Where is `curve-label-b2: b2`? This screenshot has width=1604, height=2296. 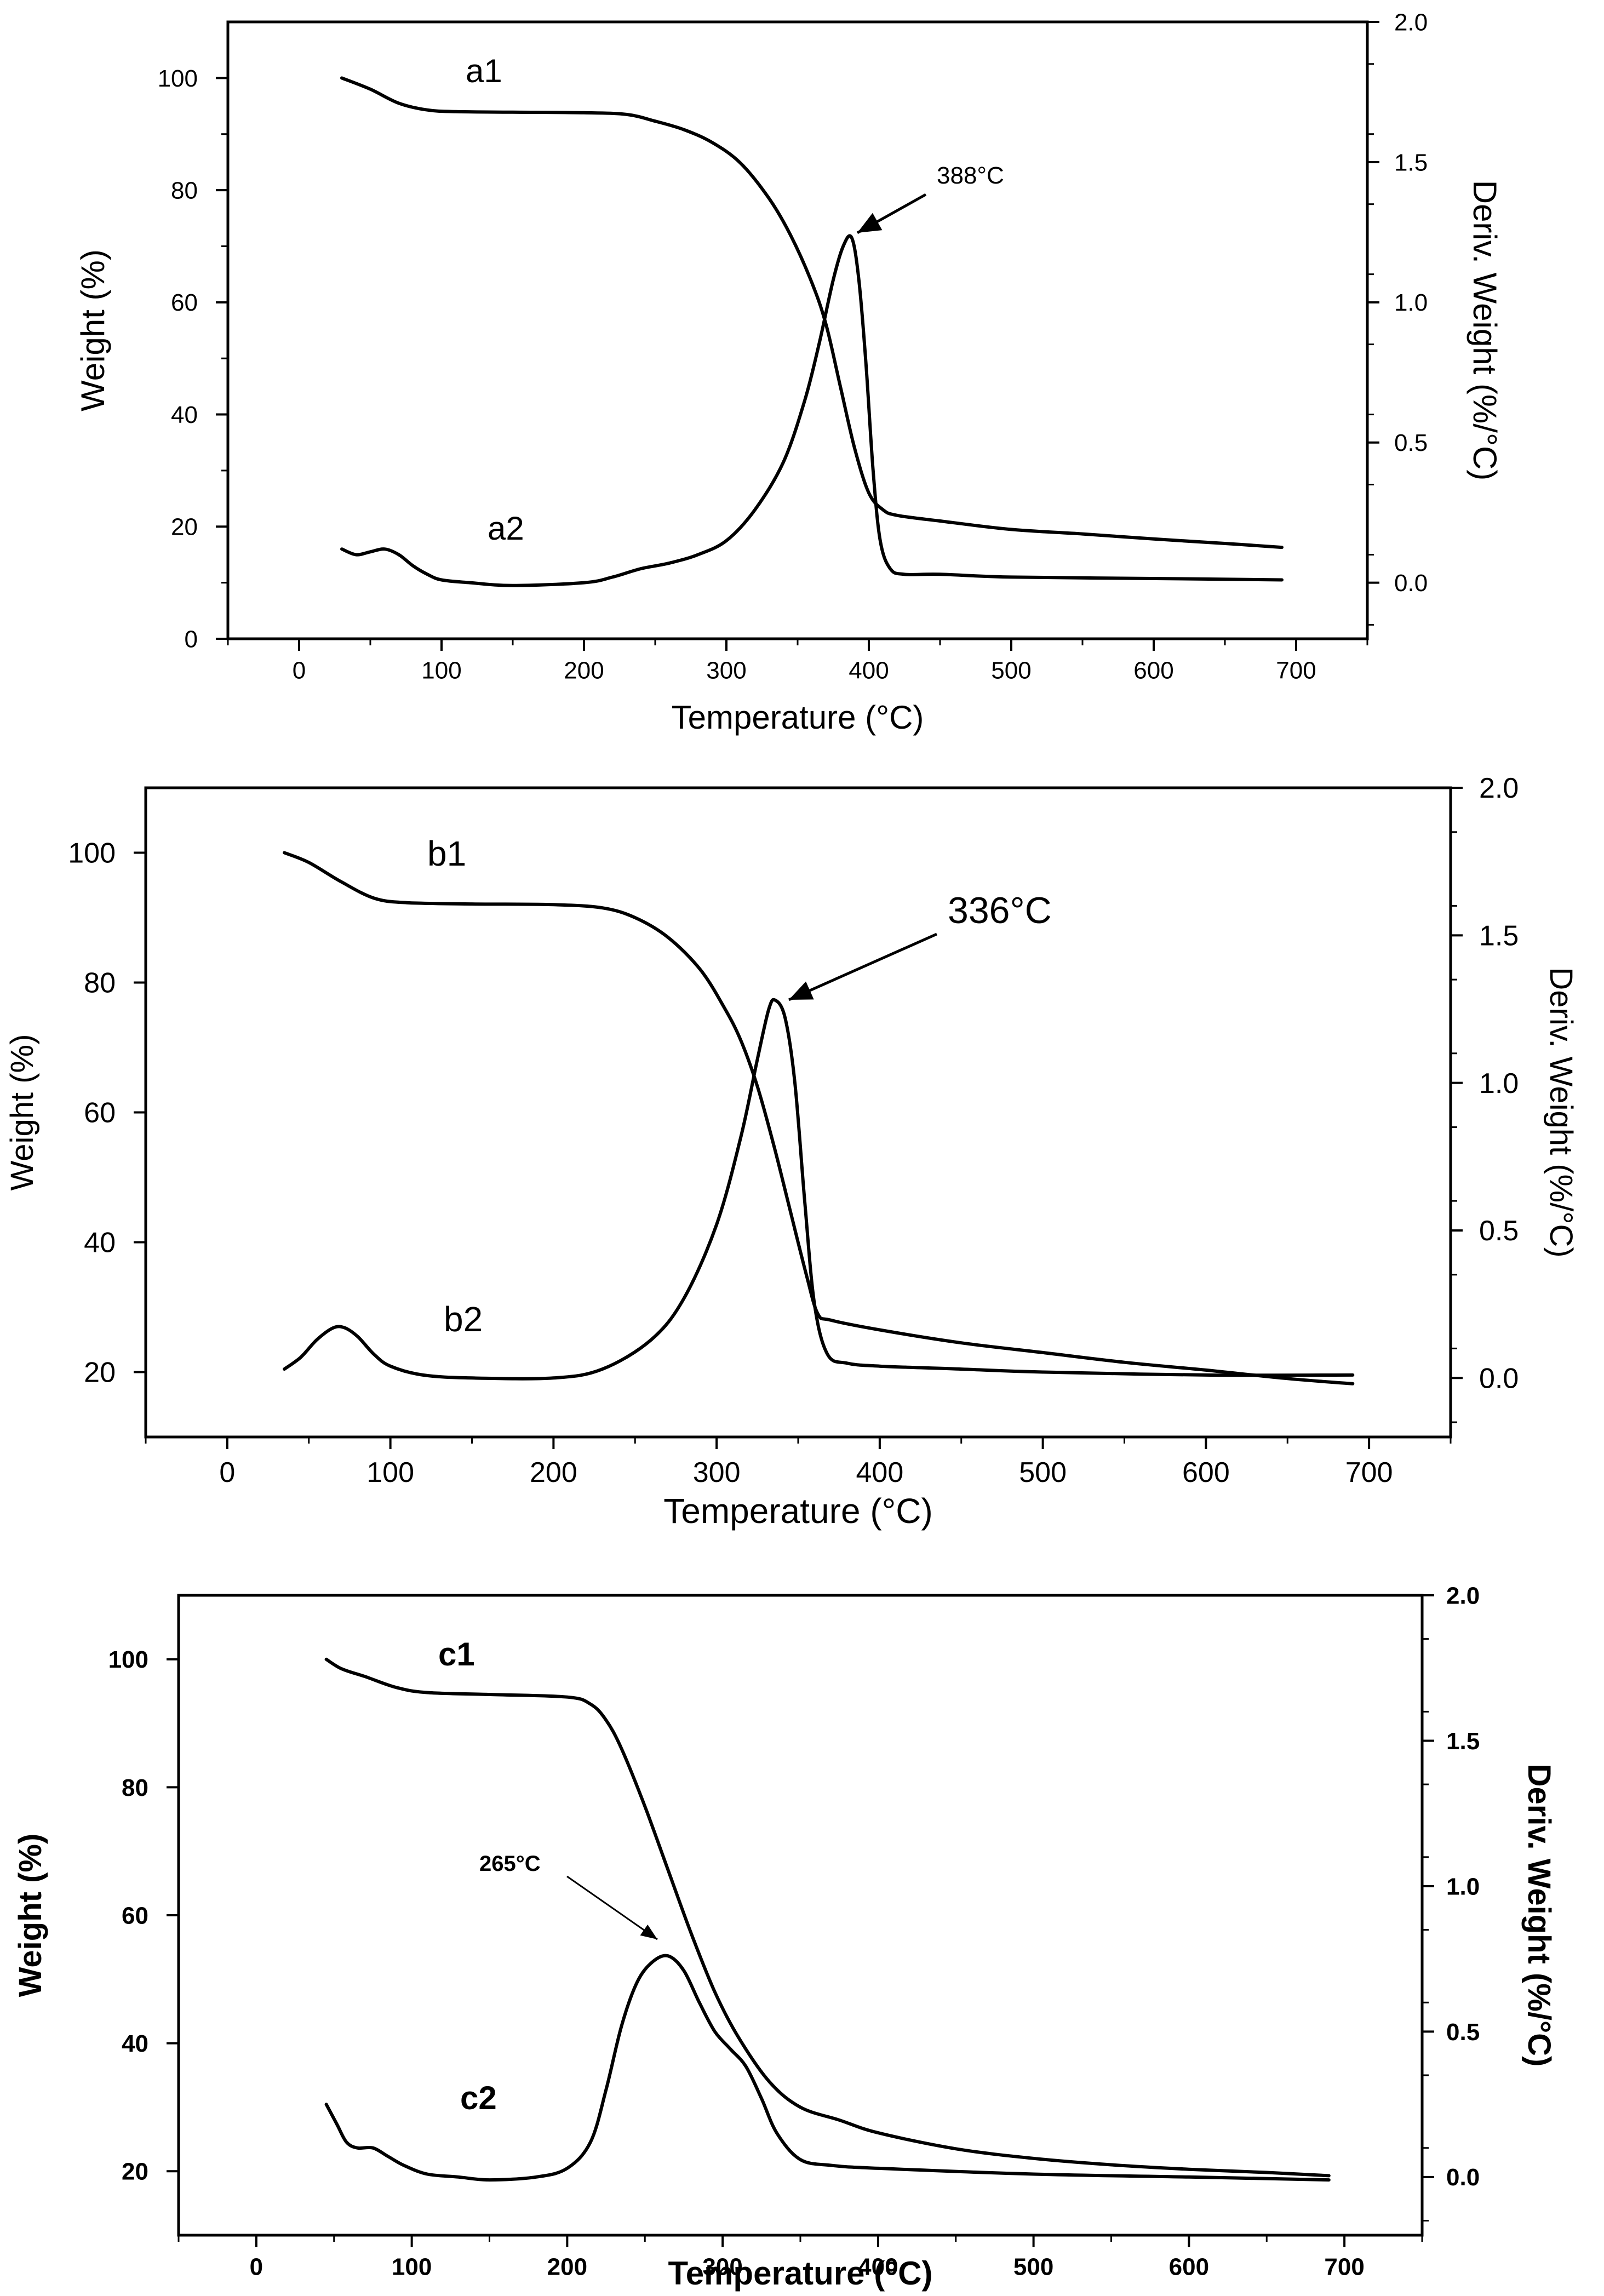 curve-label-b2: b2 is located at coordinates (463, 1319).